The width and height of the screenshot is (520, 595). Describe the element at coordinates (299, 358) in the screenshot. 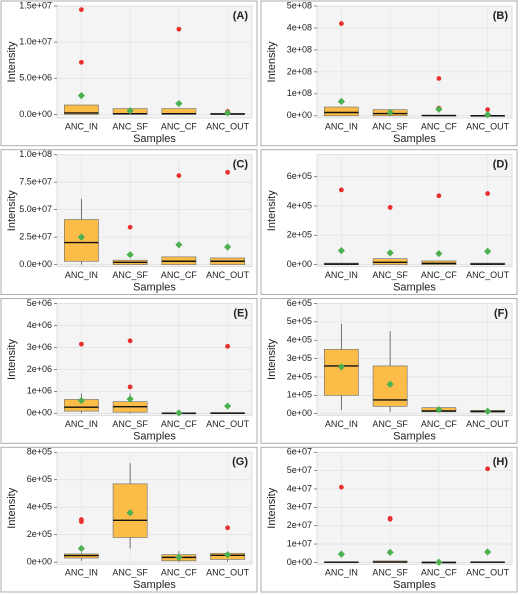

I see `y-tick-label: 3e+05` at that location.